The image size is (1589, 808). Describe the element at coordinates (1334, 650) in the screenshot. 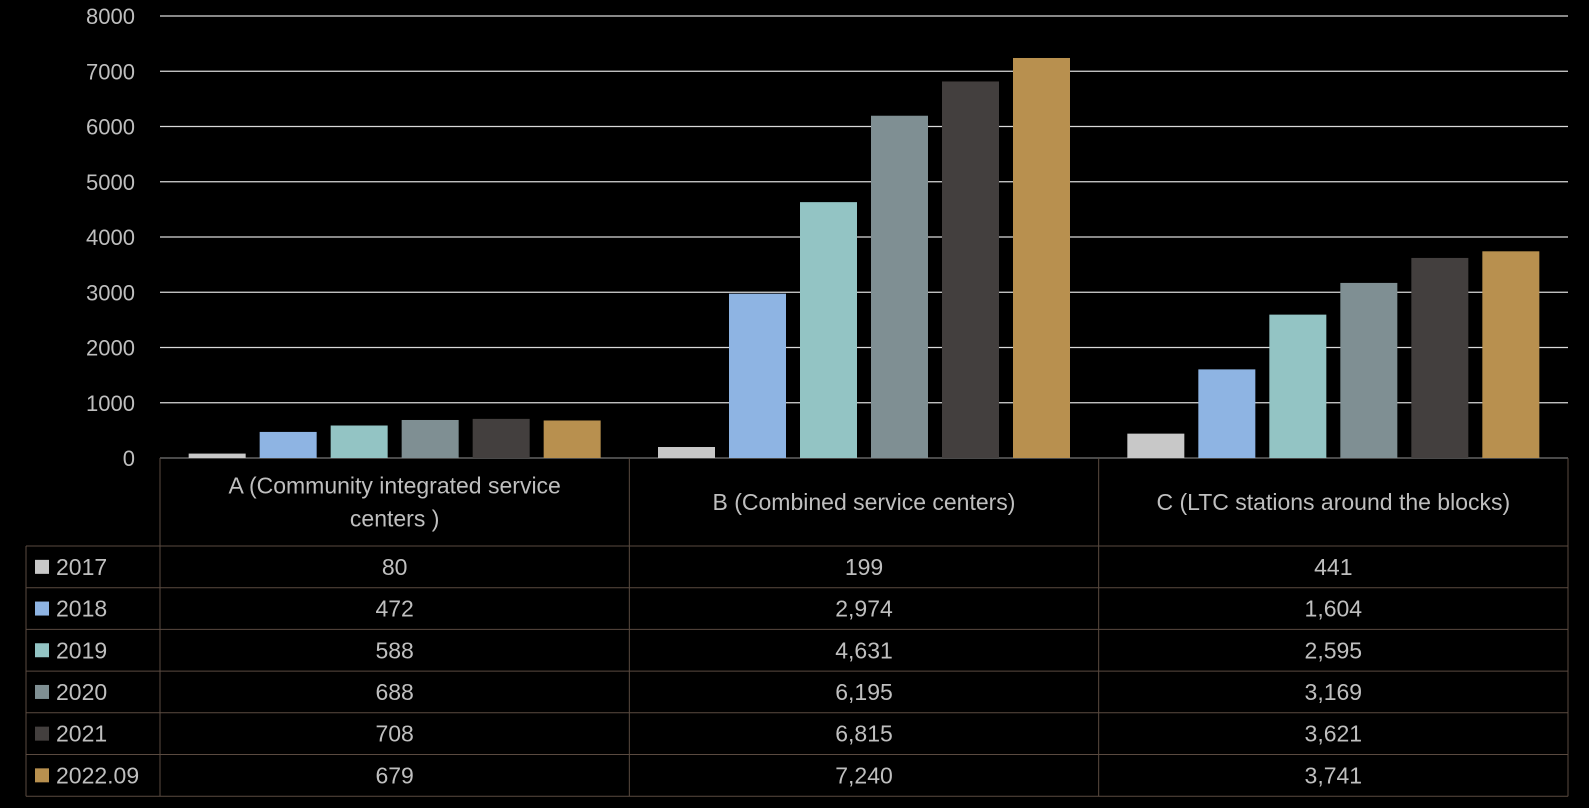

I see `data-label: 2,595` at that location.